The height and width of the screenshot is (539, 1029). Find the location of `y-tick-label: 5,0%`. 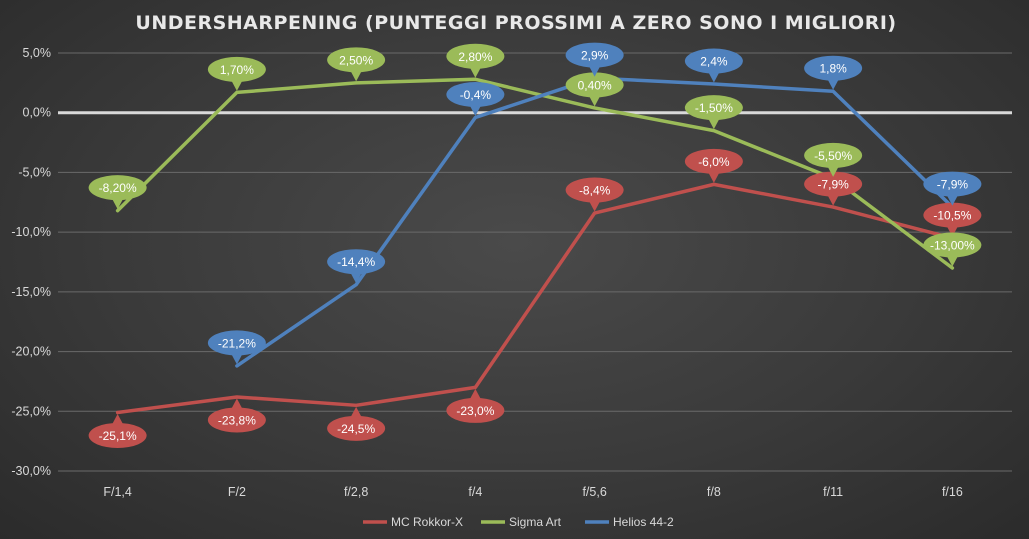

y-tick-label: 5,0% is located at coordinates (37, 53).